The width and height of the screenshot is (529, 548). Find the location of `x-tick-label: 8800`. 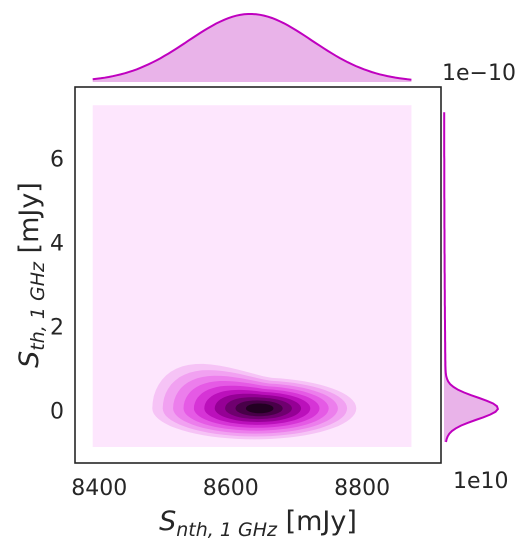

x-tick-label: 8800 is located at coordinates (362, 488).